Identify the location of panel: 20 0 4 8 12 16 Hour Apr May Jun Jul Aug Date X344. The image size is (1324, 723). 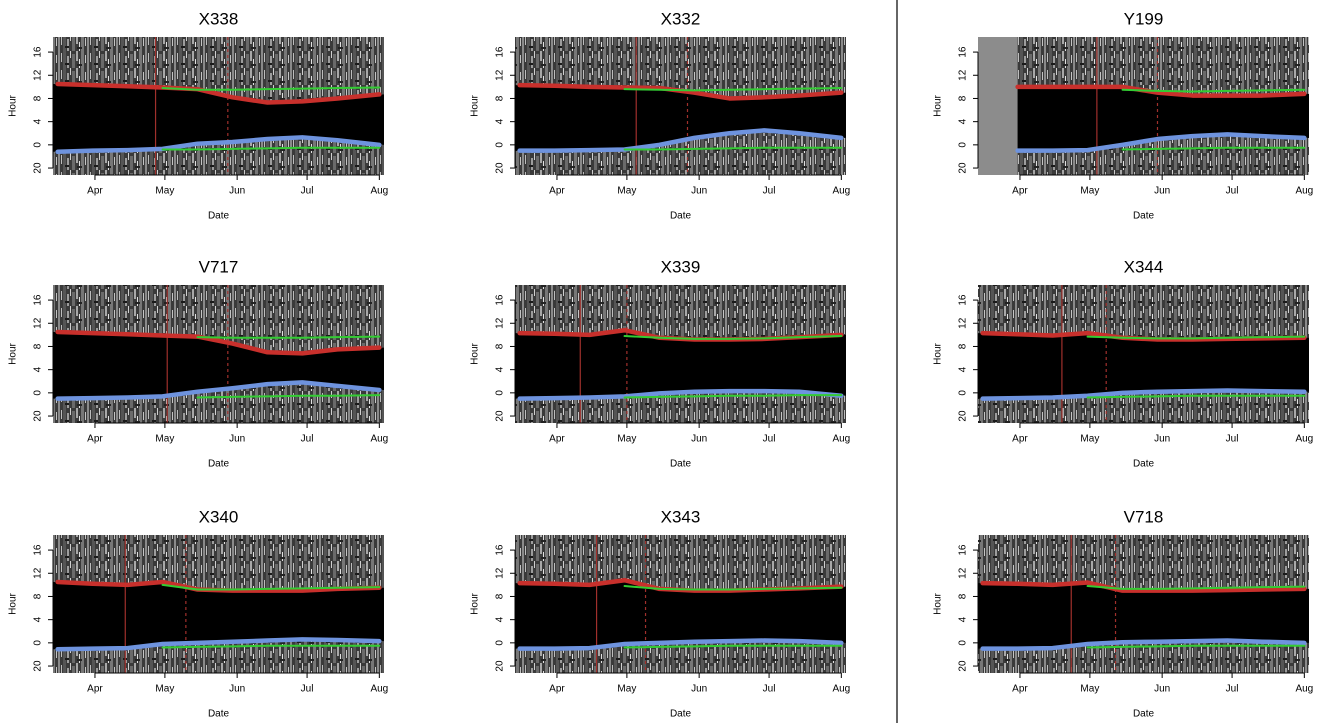
(1123, 363).